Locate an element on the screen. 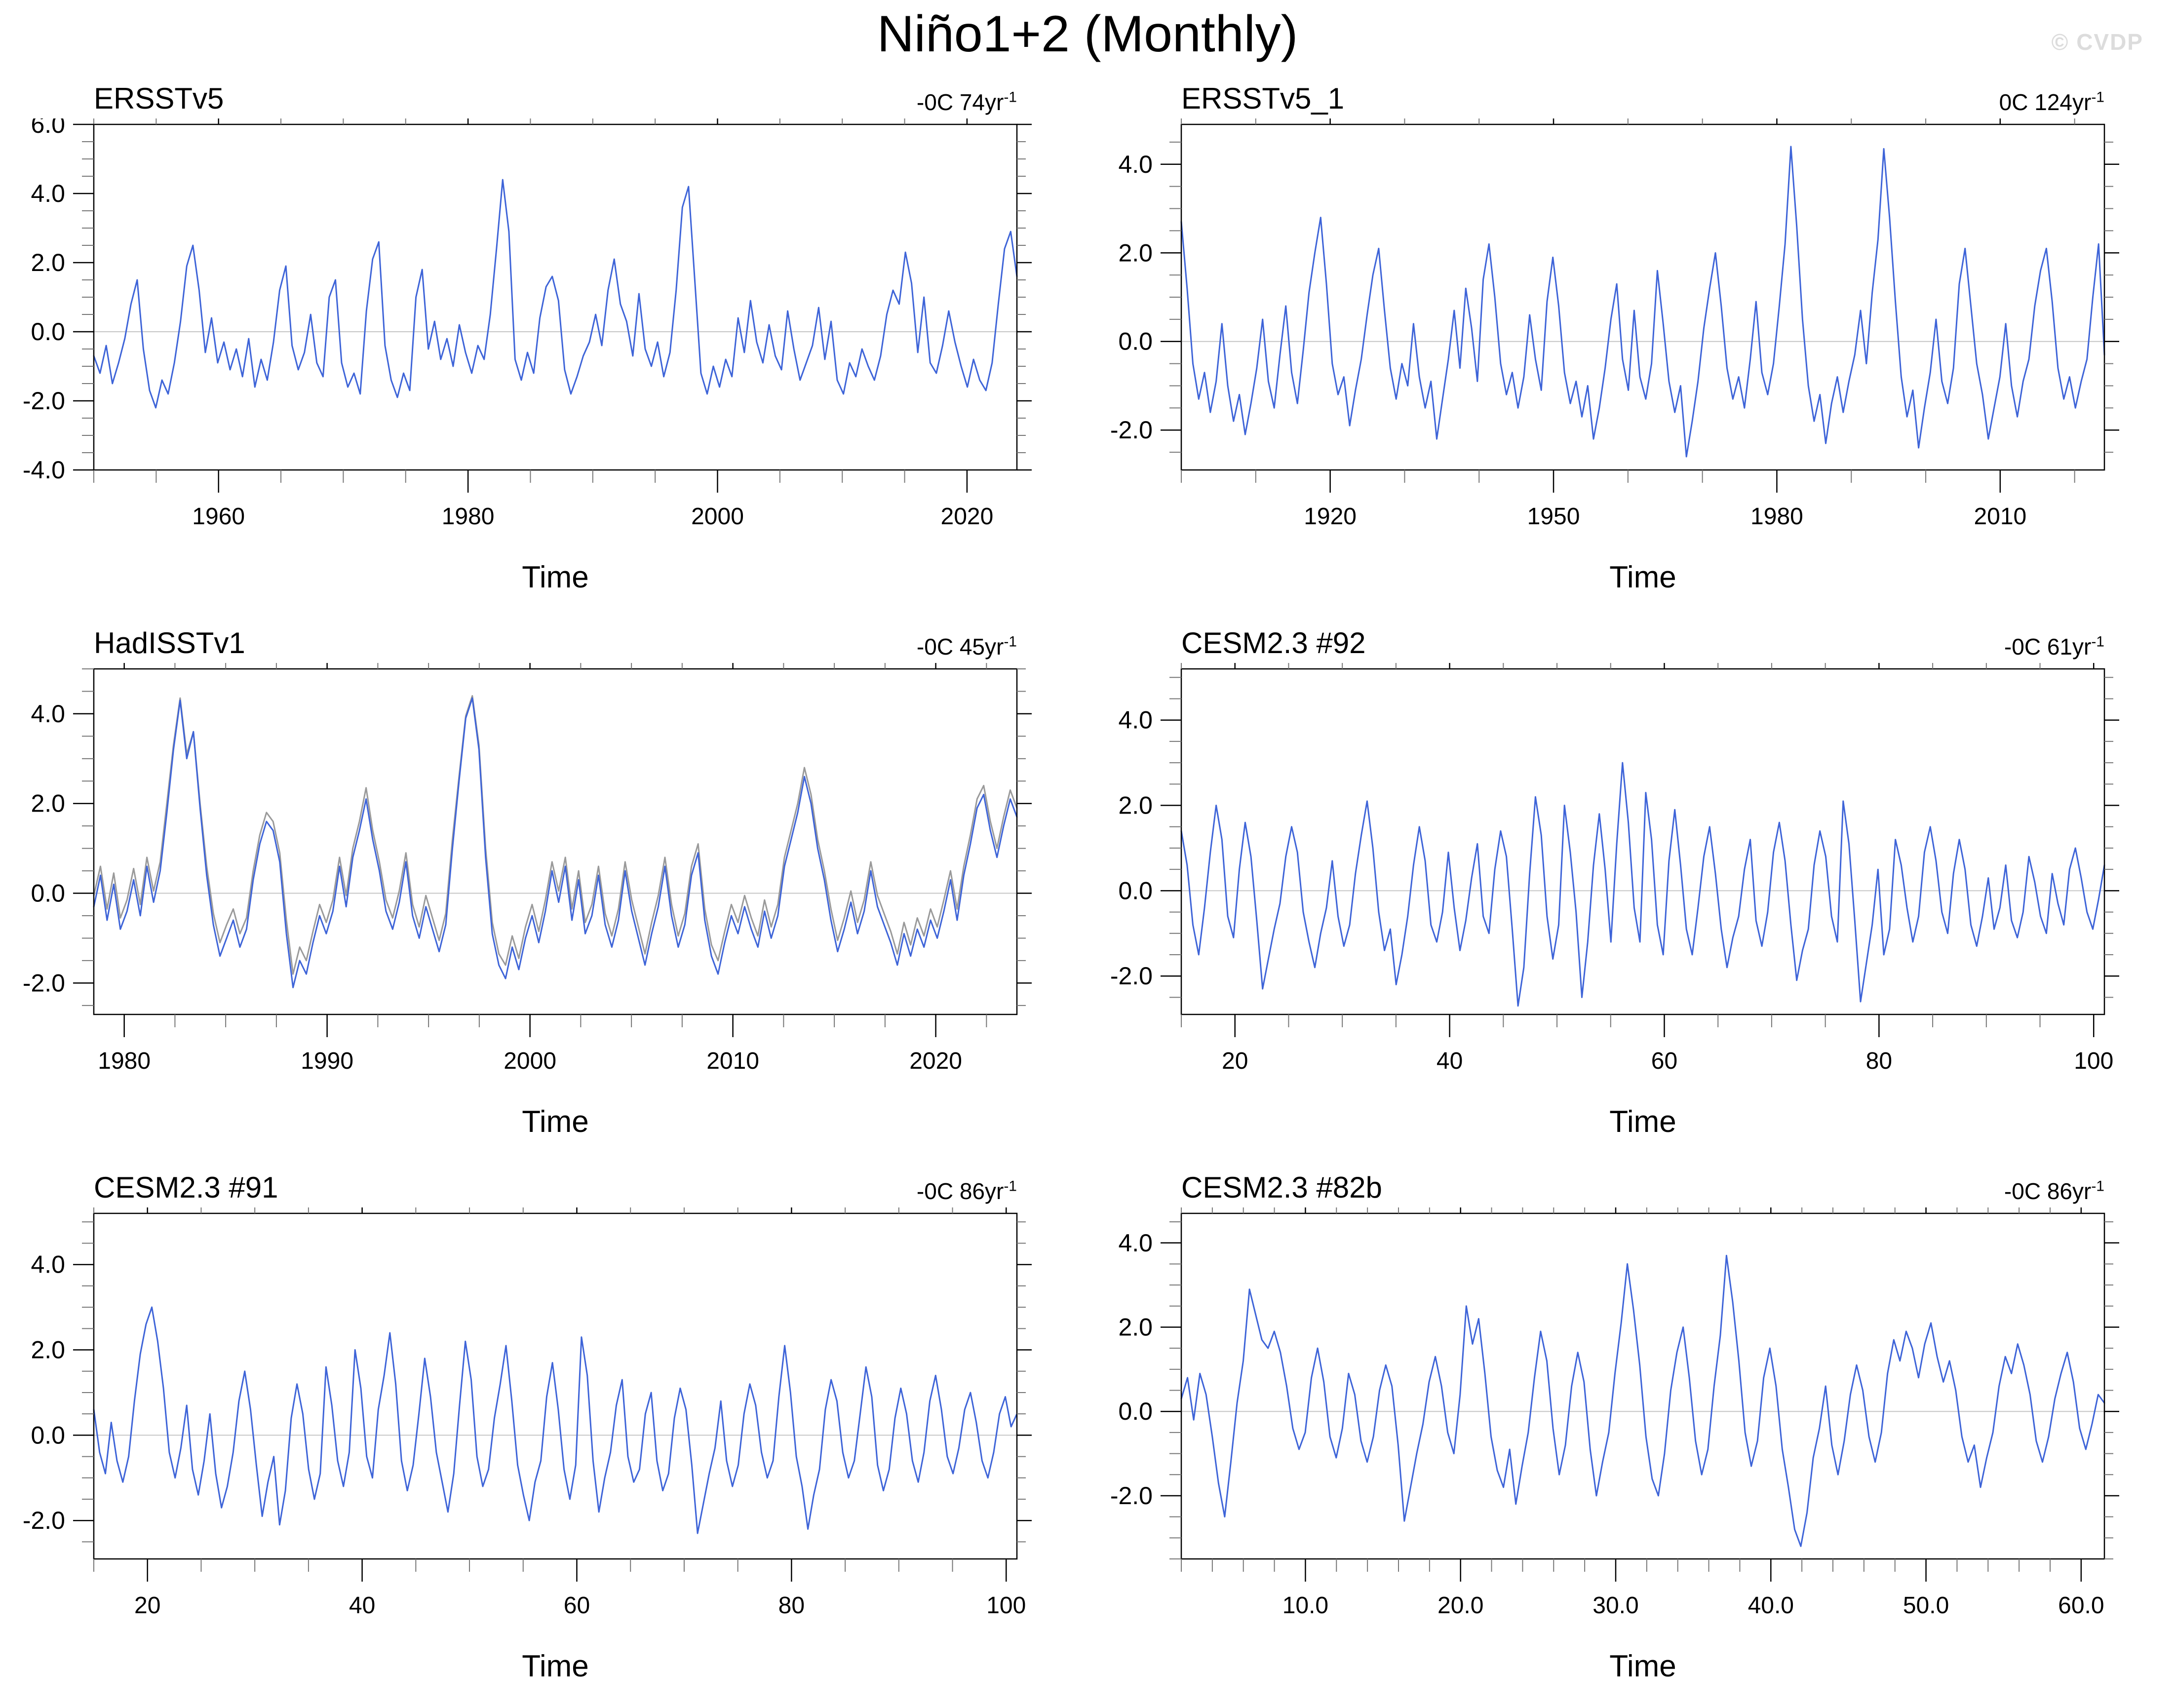  page-title: Niño1+2 (Monthly) is located at coordinates (1087, 34).